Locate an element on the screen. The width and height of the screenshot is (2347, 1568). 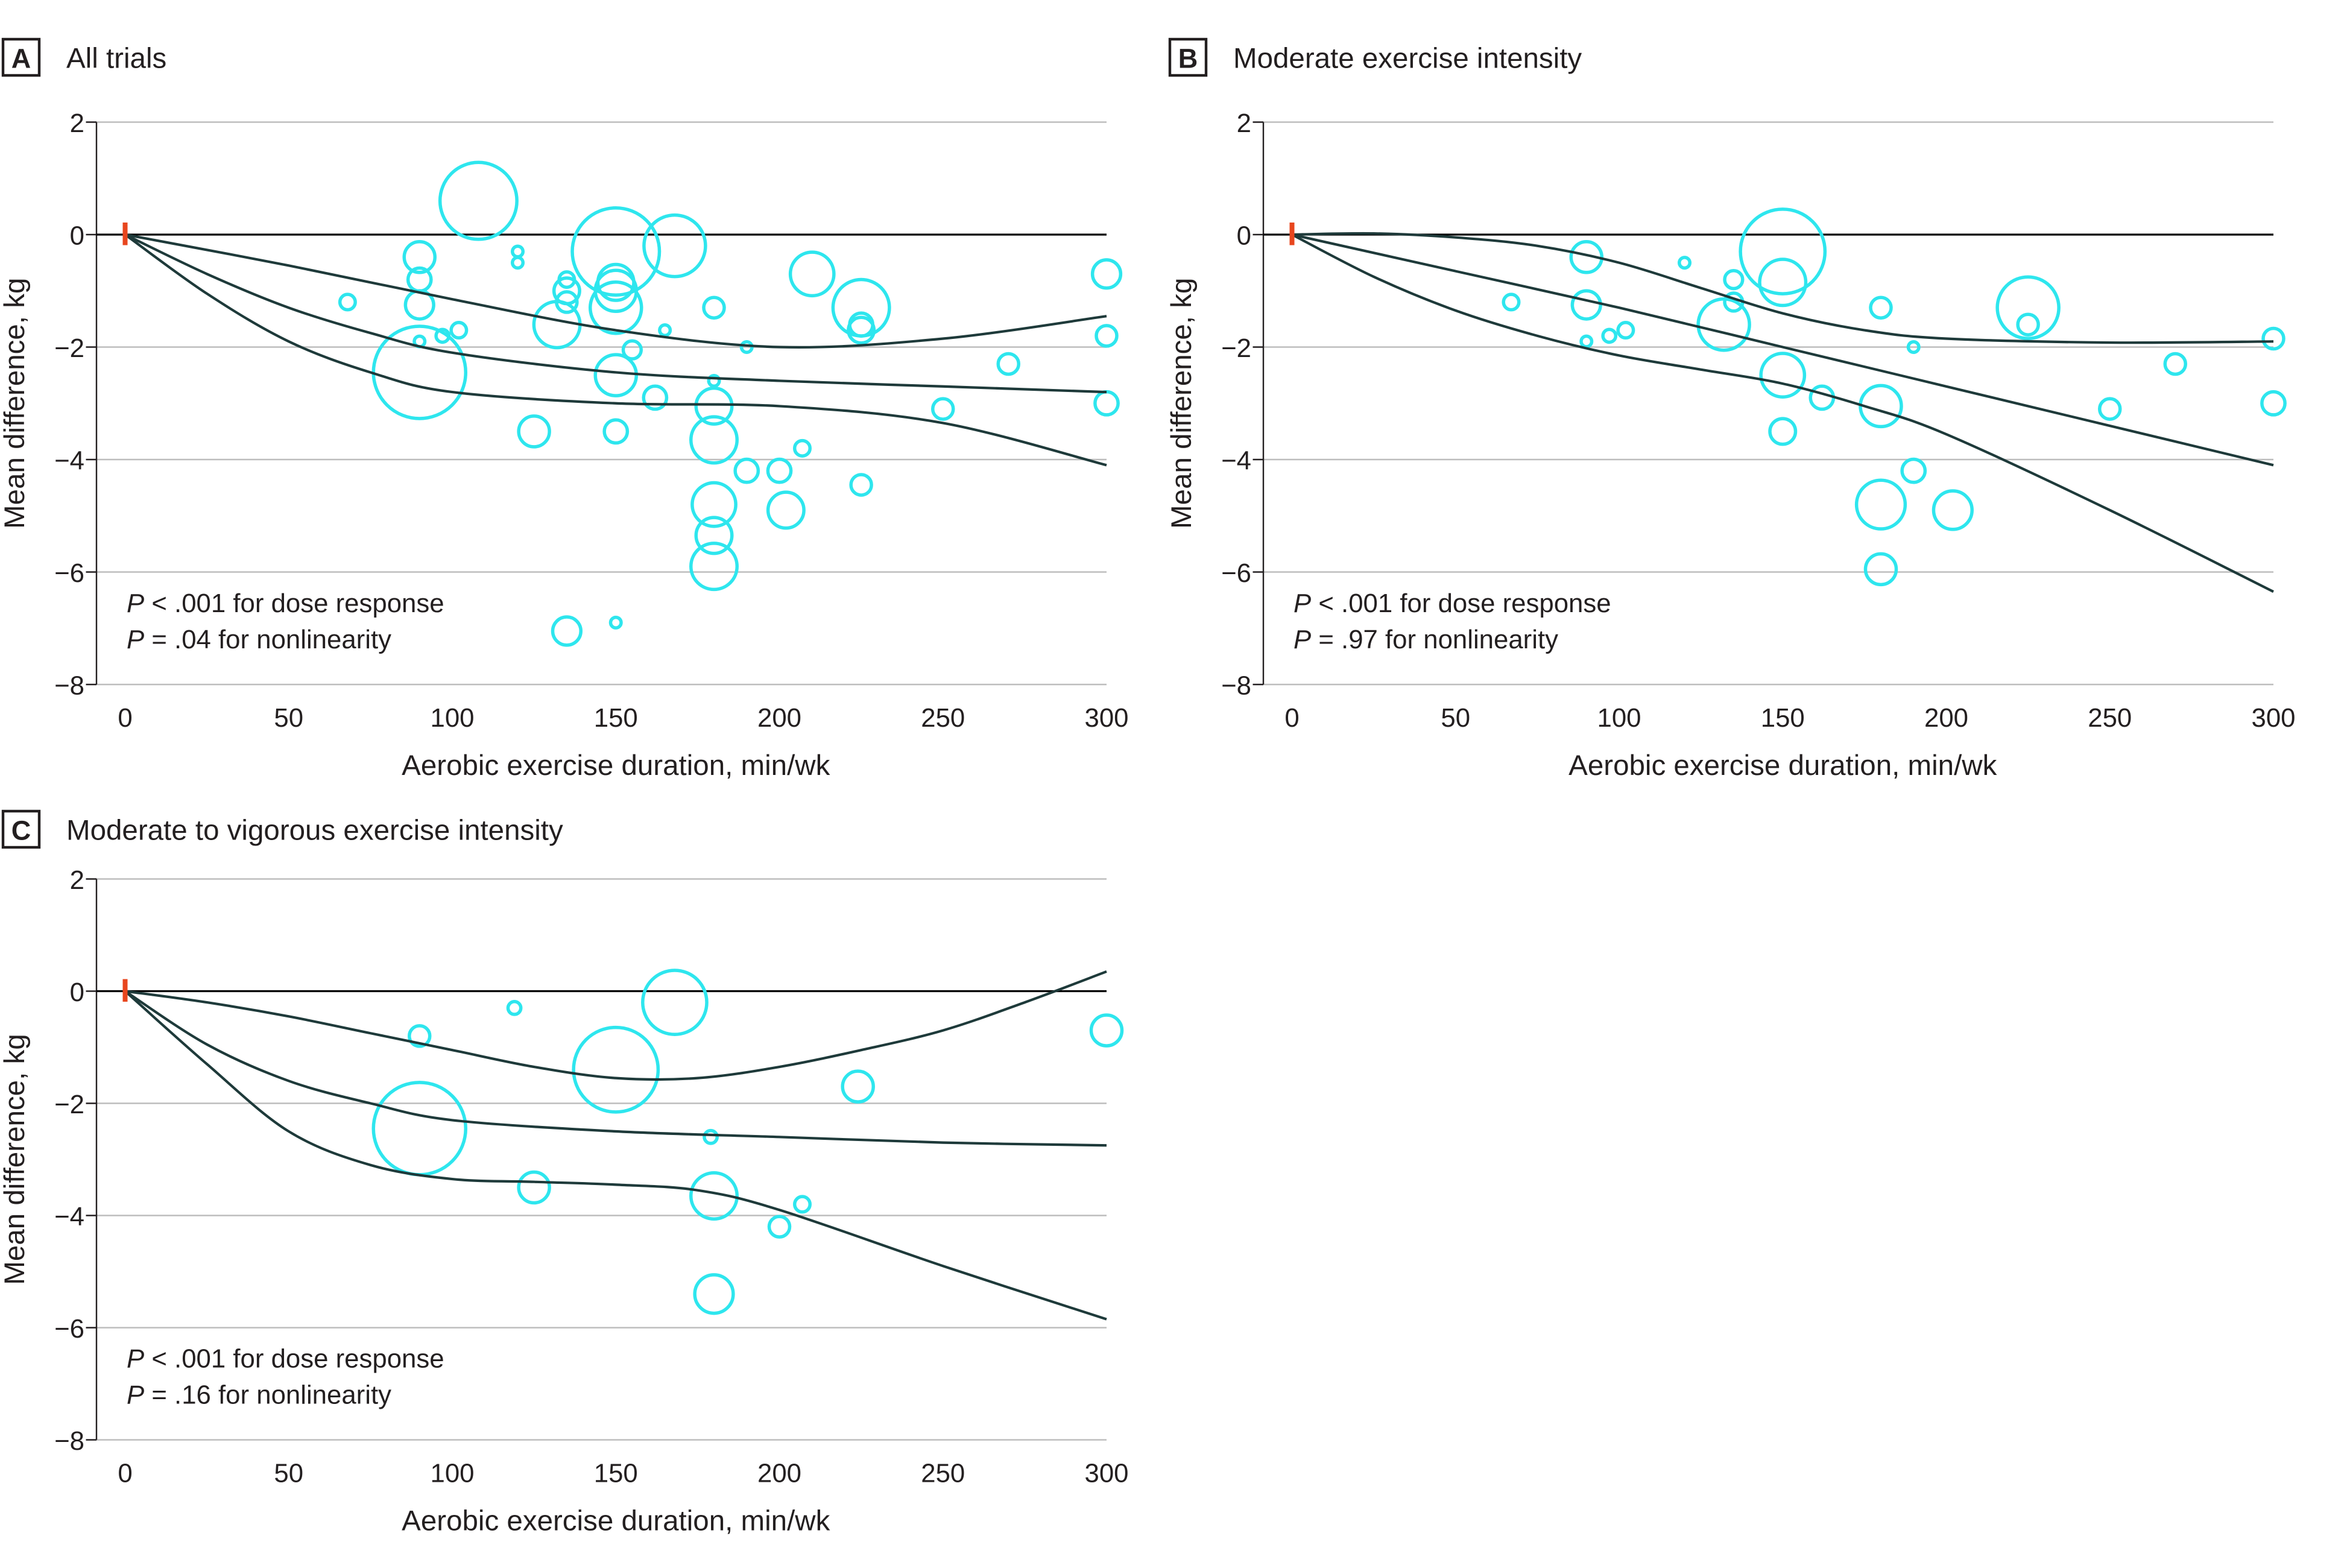
x-tick-label: 100 is located at coordinates (1619, 718).